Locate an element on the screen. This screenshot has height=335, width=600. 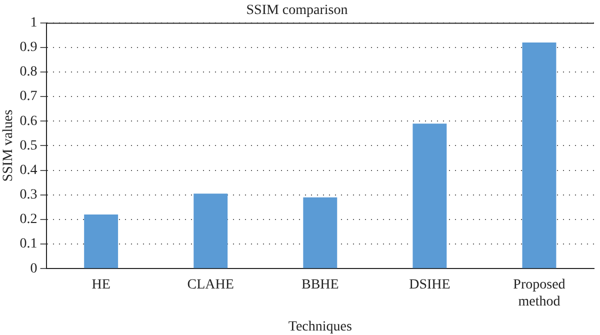
y-axis-title: SSIM values is located at coordinates (8, 146).